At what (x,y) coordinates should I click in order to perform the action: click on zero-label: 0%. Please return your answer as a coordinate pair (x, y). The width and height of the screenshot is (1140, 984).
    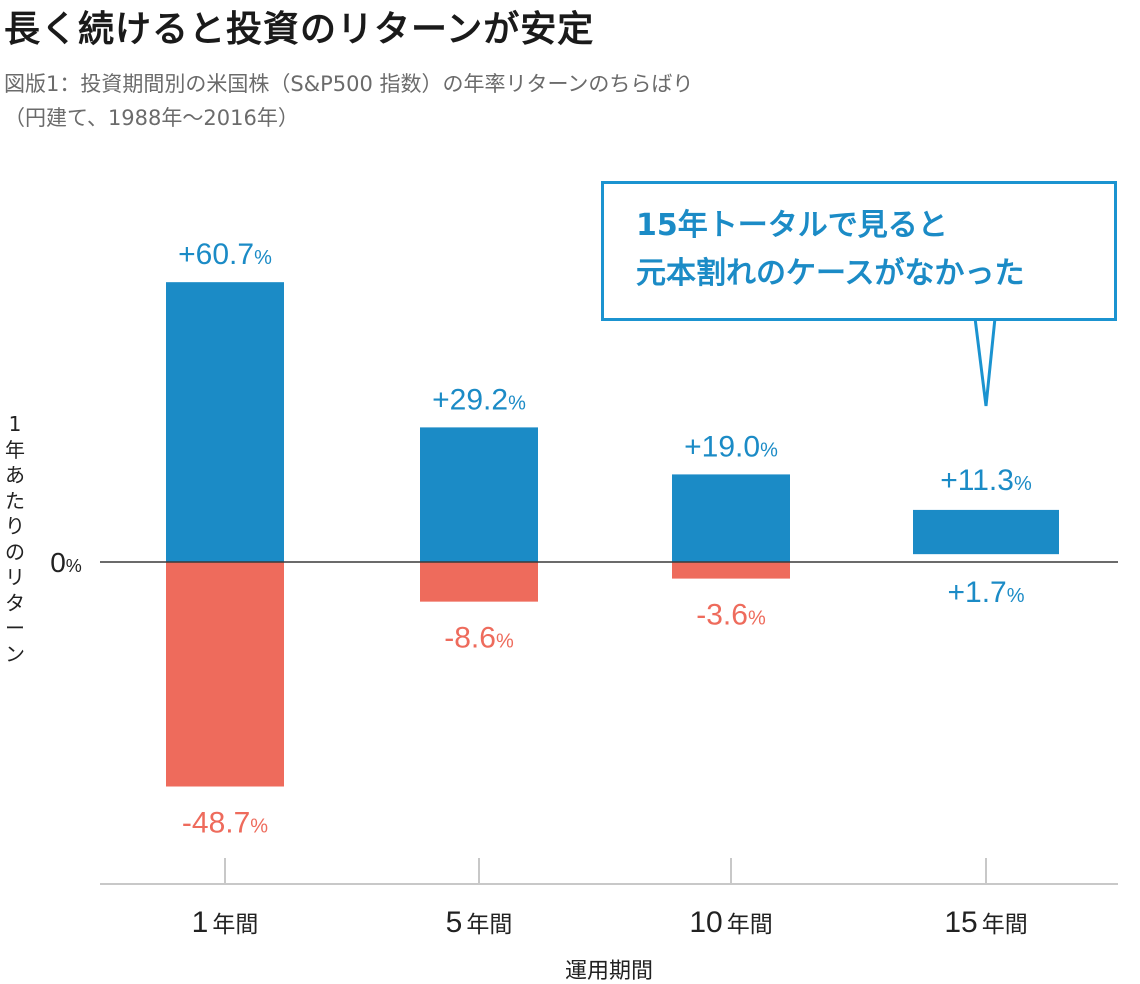
    Looking at the image, I should click on (66, 562).